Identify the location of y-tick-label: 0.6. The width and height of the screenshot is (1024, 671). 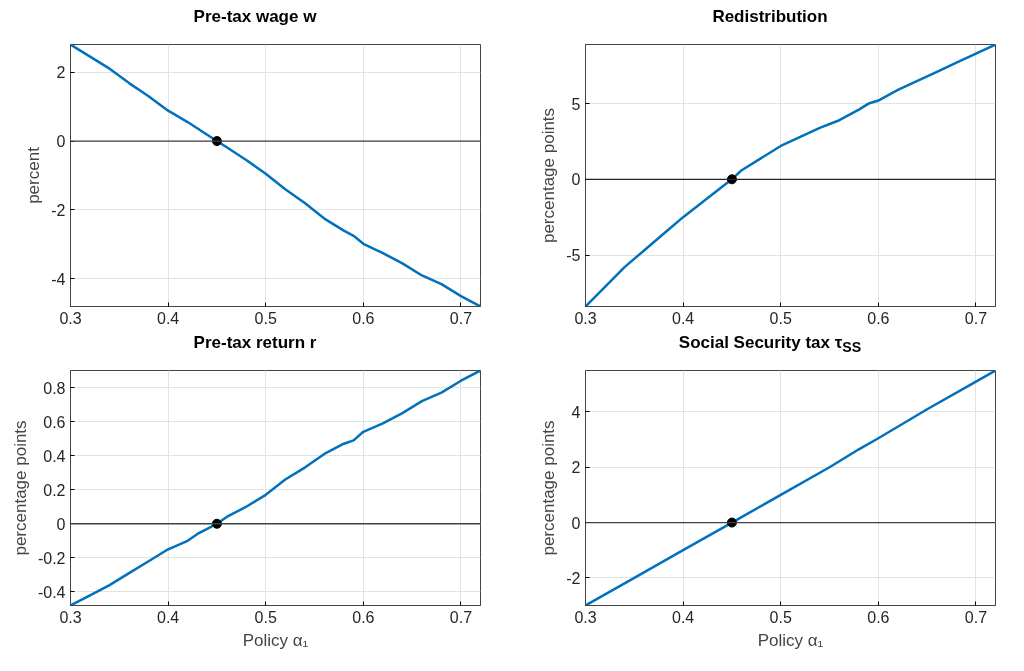
(54, 422).